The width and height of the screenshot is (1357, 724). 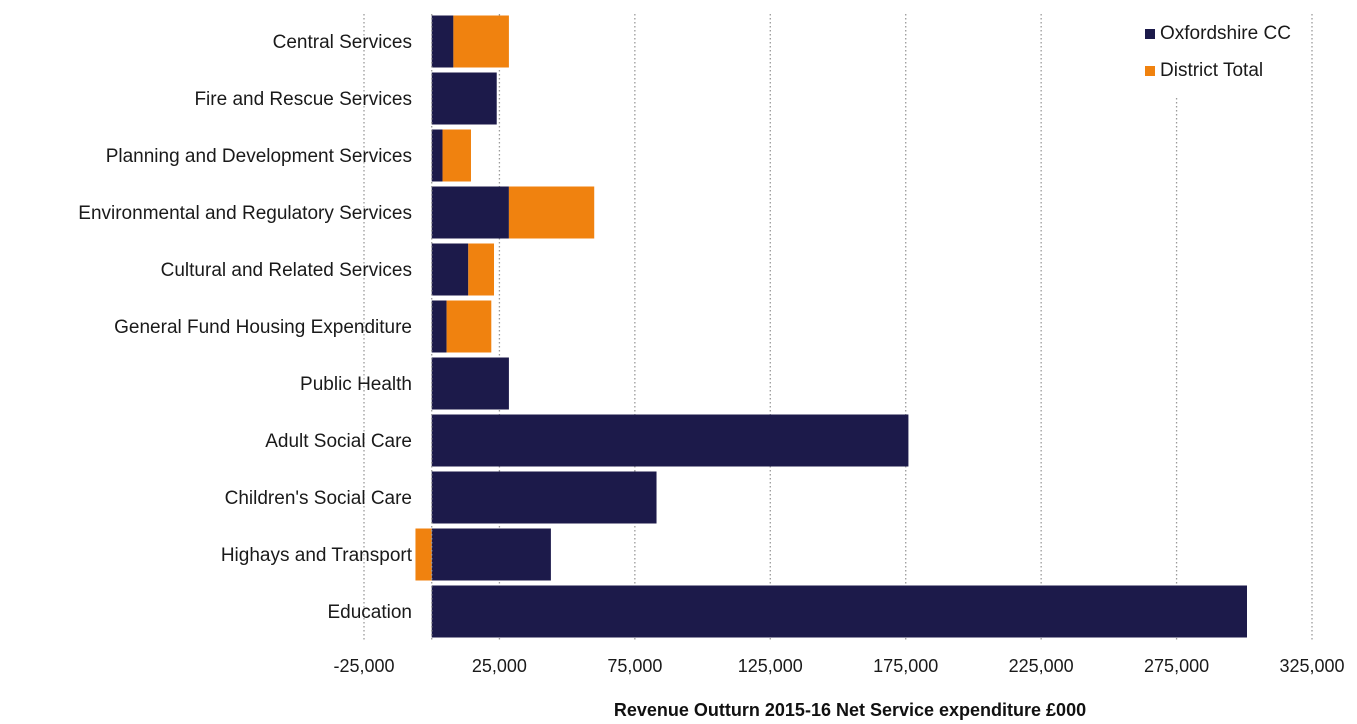 I want to click on legend: Oxfordshire CC District Total, so click(x=1209, y=53).